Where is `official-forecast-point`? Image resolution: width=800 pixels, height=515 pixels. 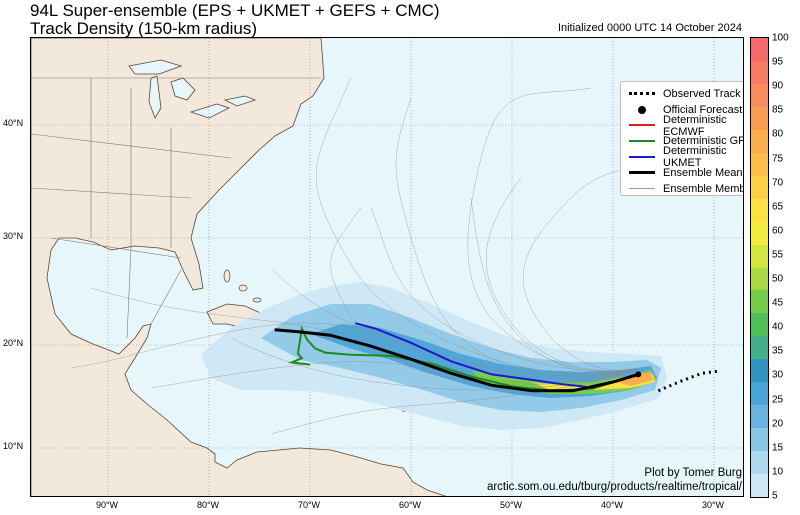 official-forecast-point is located at coordinates (638, 374).